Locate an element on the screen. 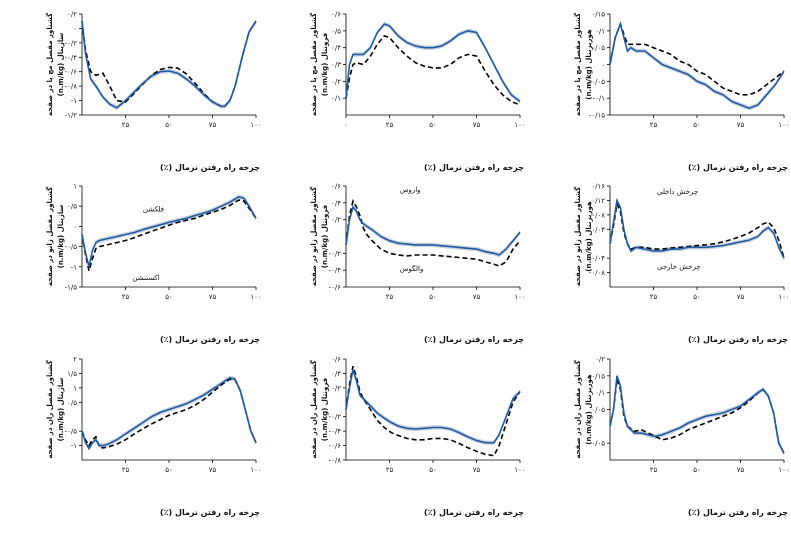 Image resolution: width=791 pixels, height=554 pixels. chart-annotation: اکستنشن is located at coordinates (145, 278).